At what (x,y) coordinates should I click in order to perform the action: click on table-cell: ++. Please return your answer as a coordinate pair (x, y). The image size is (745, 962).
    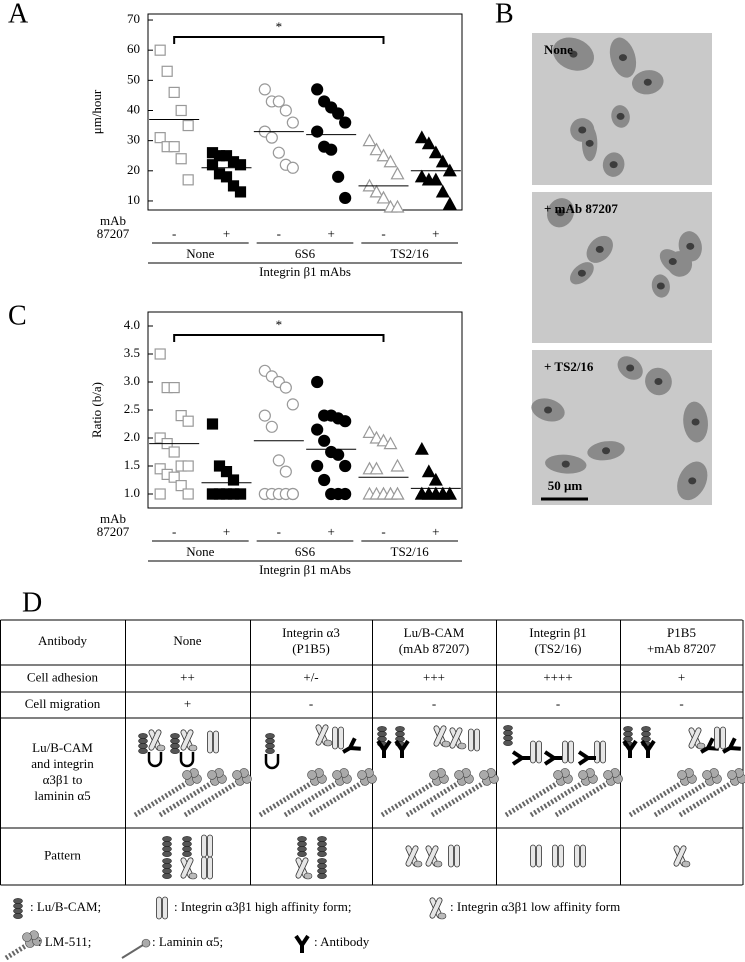
    Looking at the image, I should click on (187, 676).